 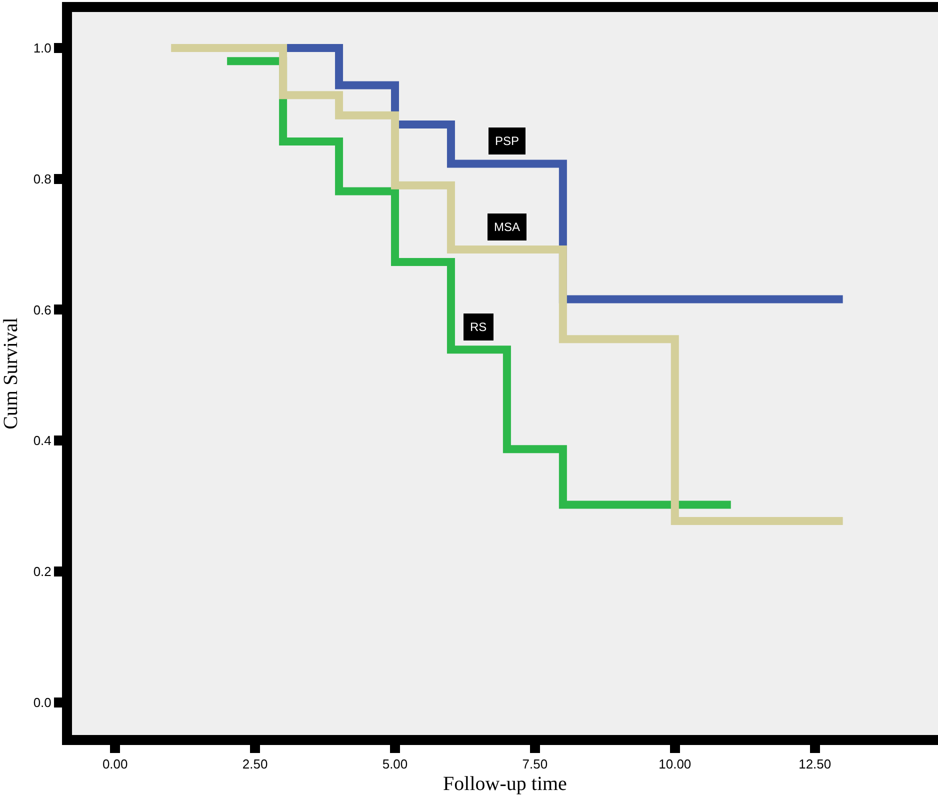 What do you see at coordinates (507, 141) in the screenshot?
I see `series-label: PSP` at bounding box center [507, 141].